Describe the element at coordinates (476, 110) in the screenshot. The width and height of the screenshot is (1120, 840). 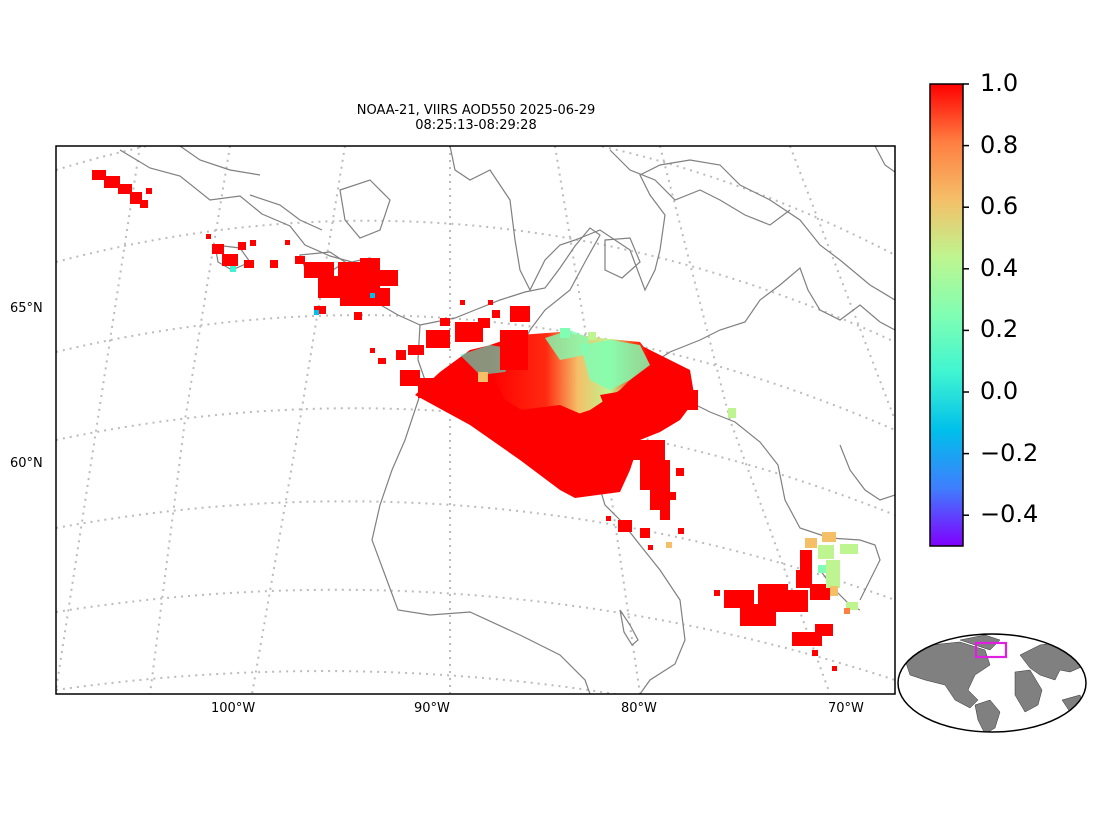
I see `title-line-1: NOAA-21, VIIRS AOD550 2025-06-29` at that location.